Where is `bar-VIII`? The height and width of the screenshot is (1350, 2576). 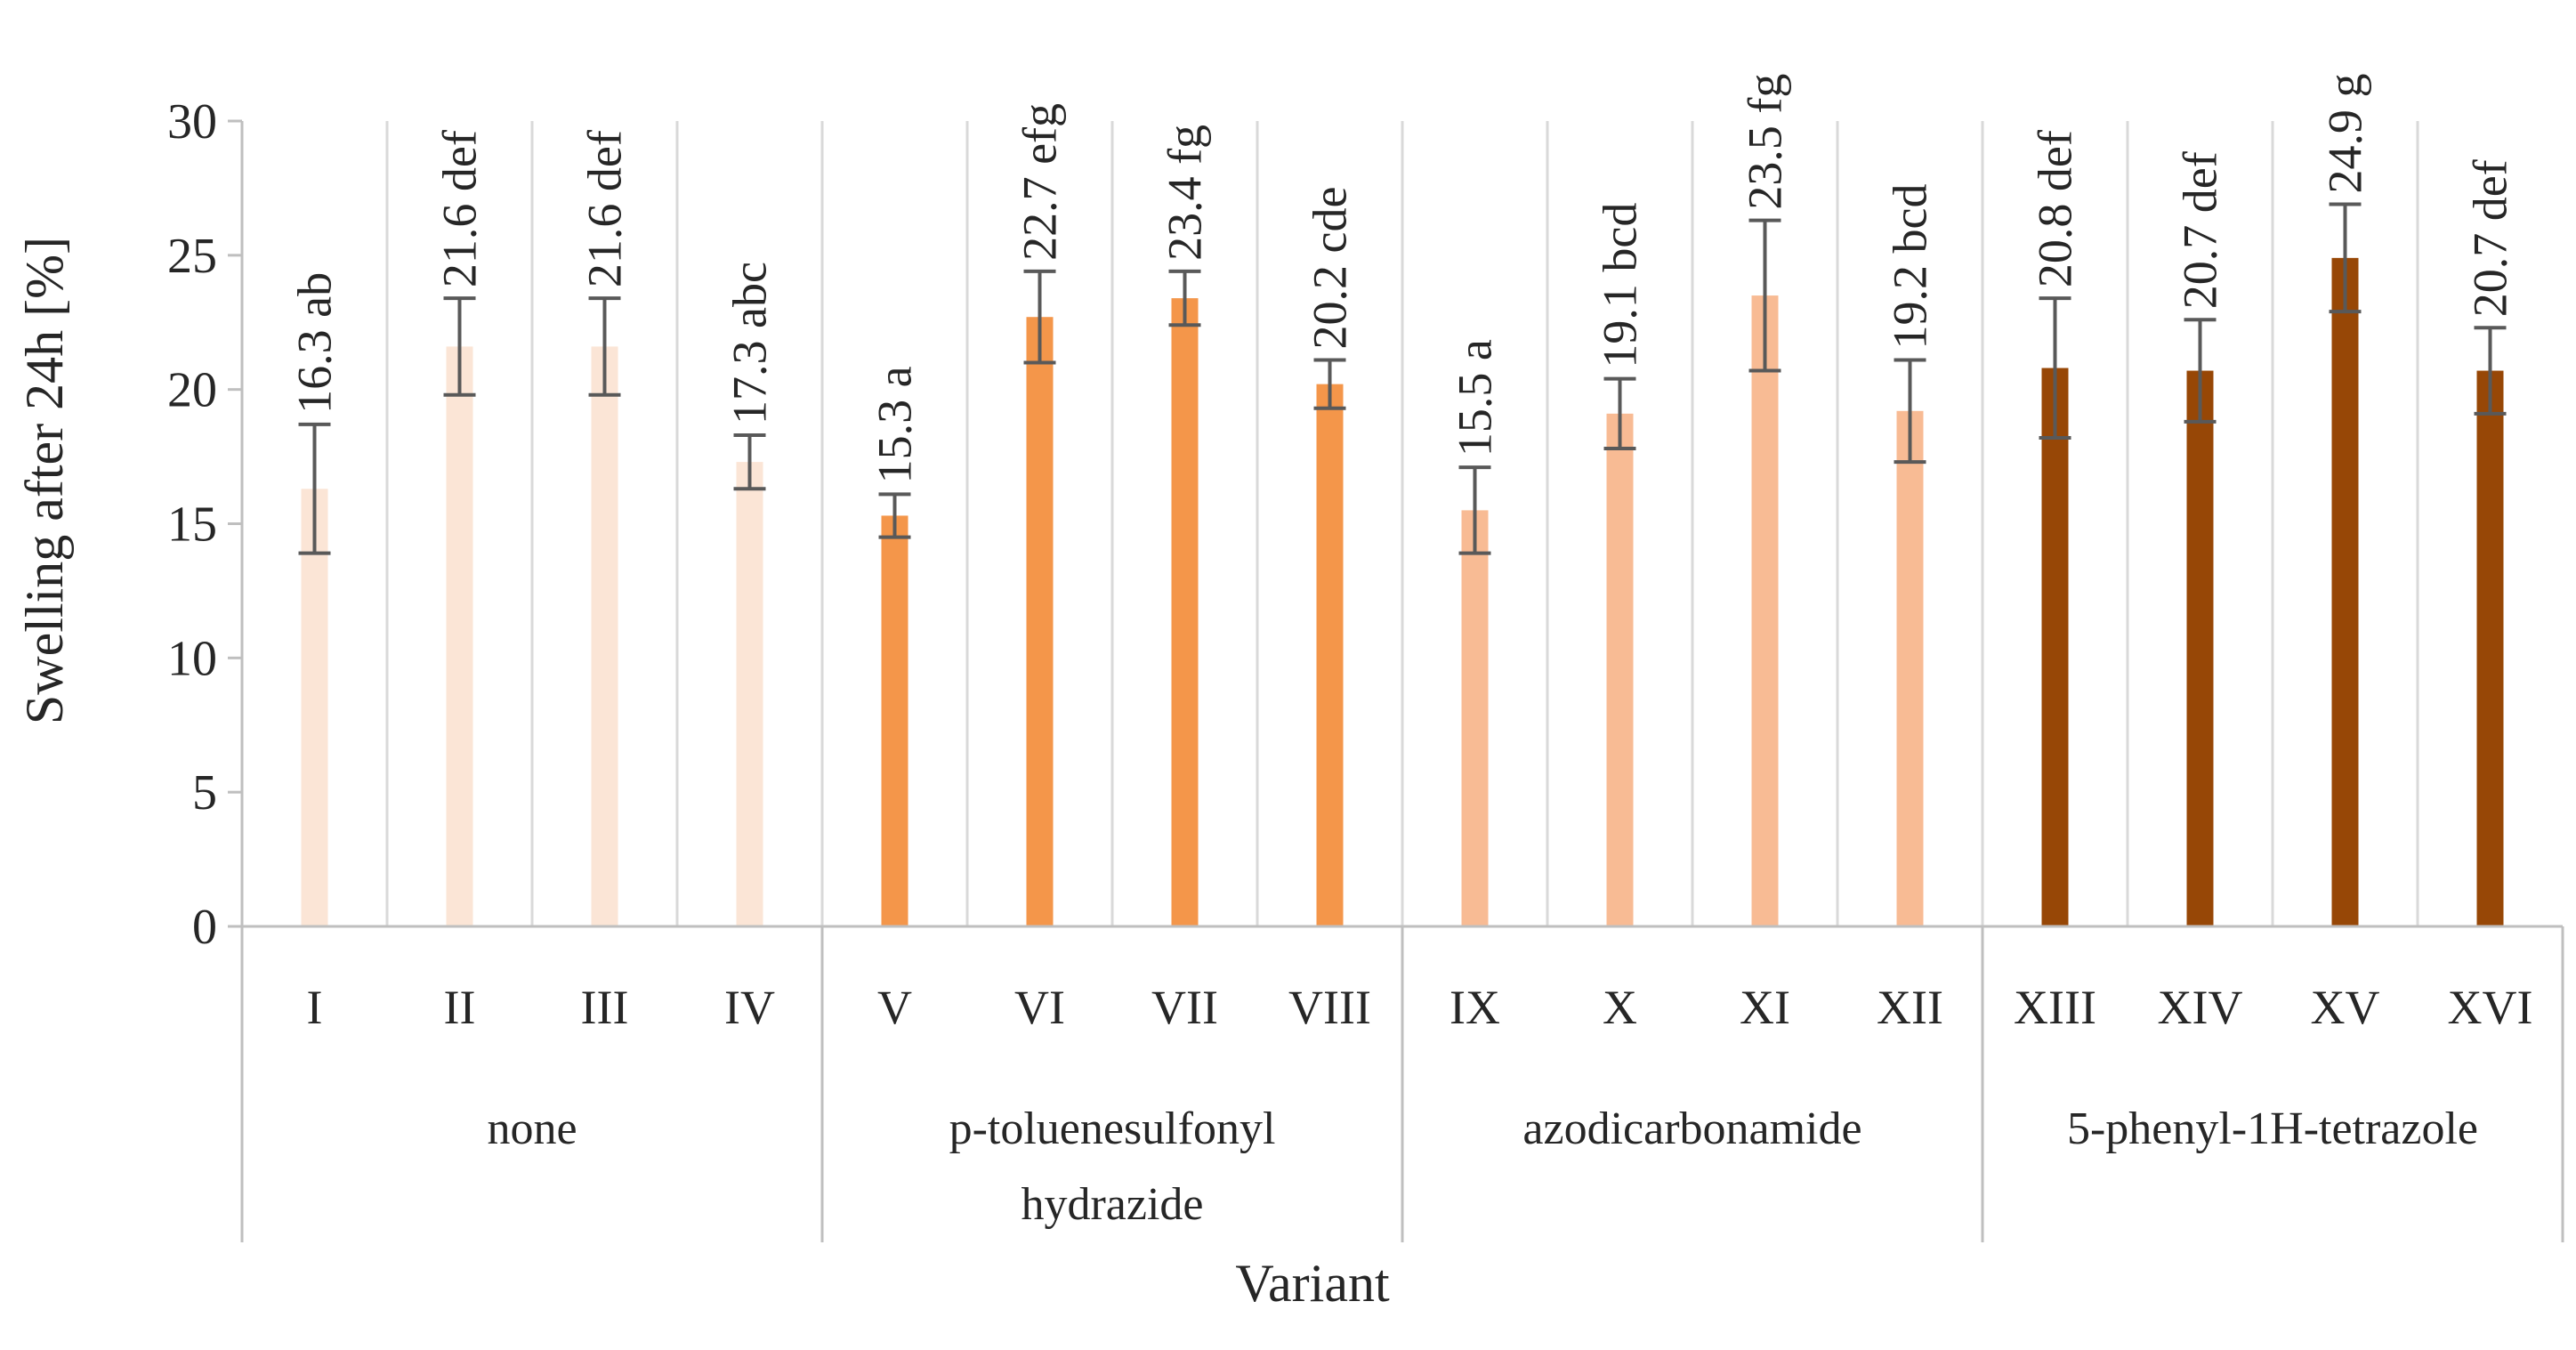 bar-VIII is located at coordinates (1330, 655).